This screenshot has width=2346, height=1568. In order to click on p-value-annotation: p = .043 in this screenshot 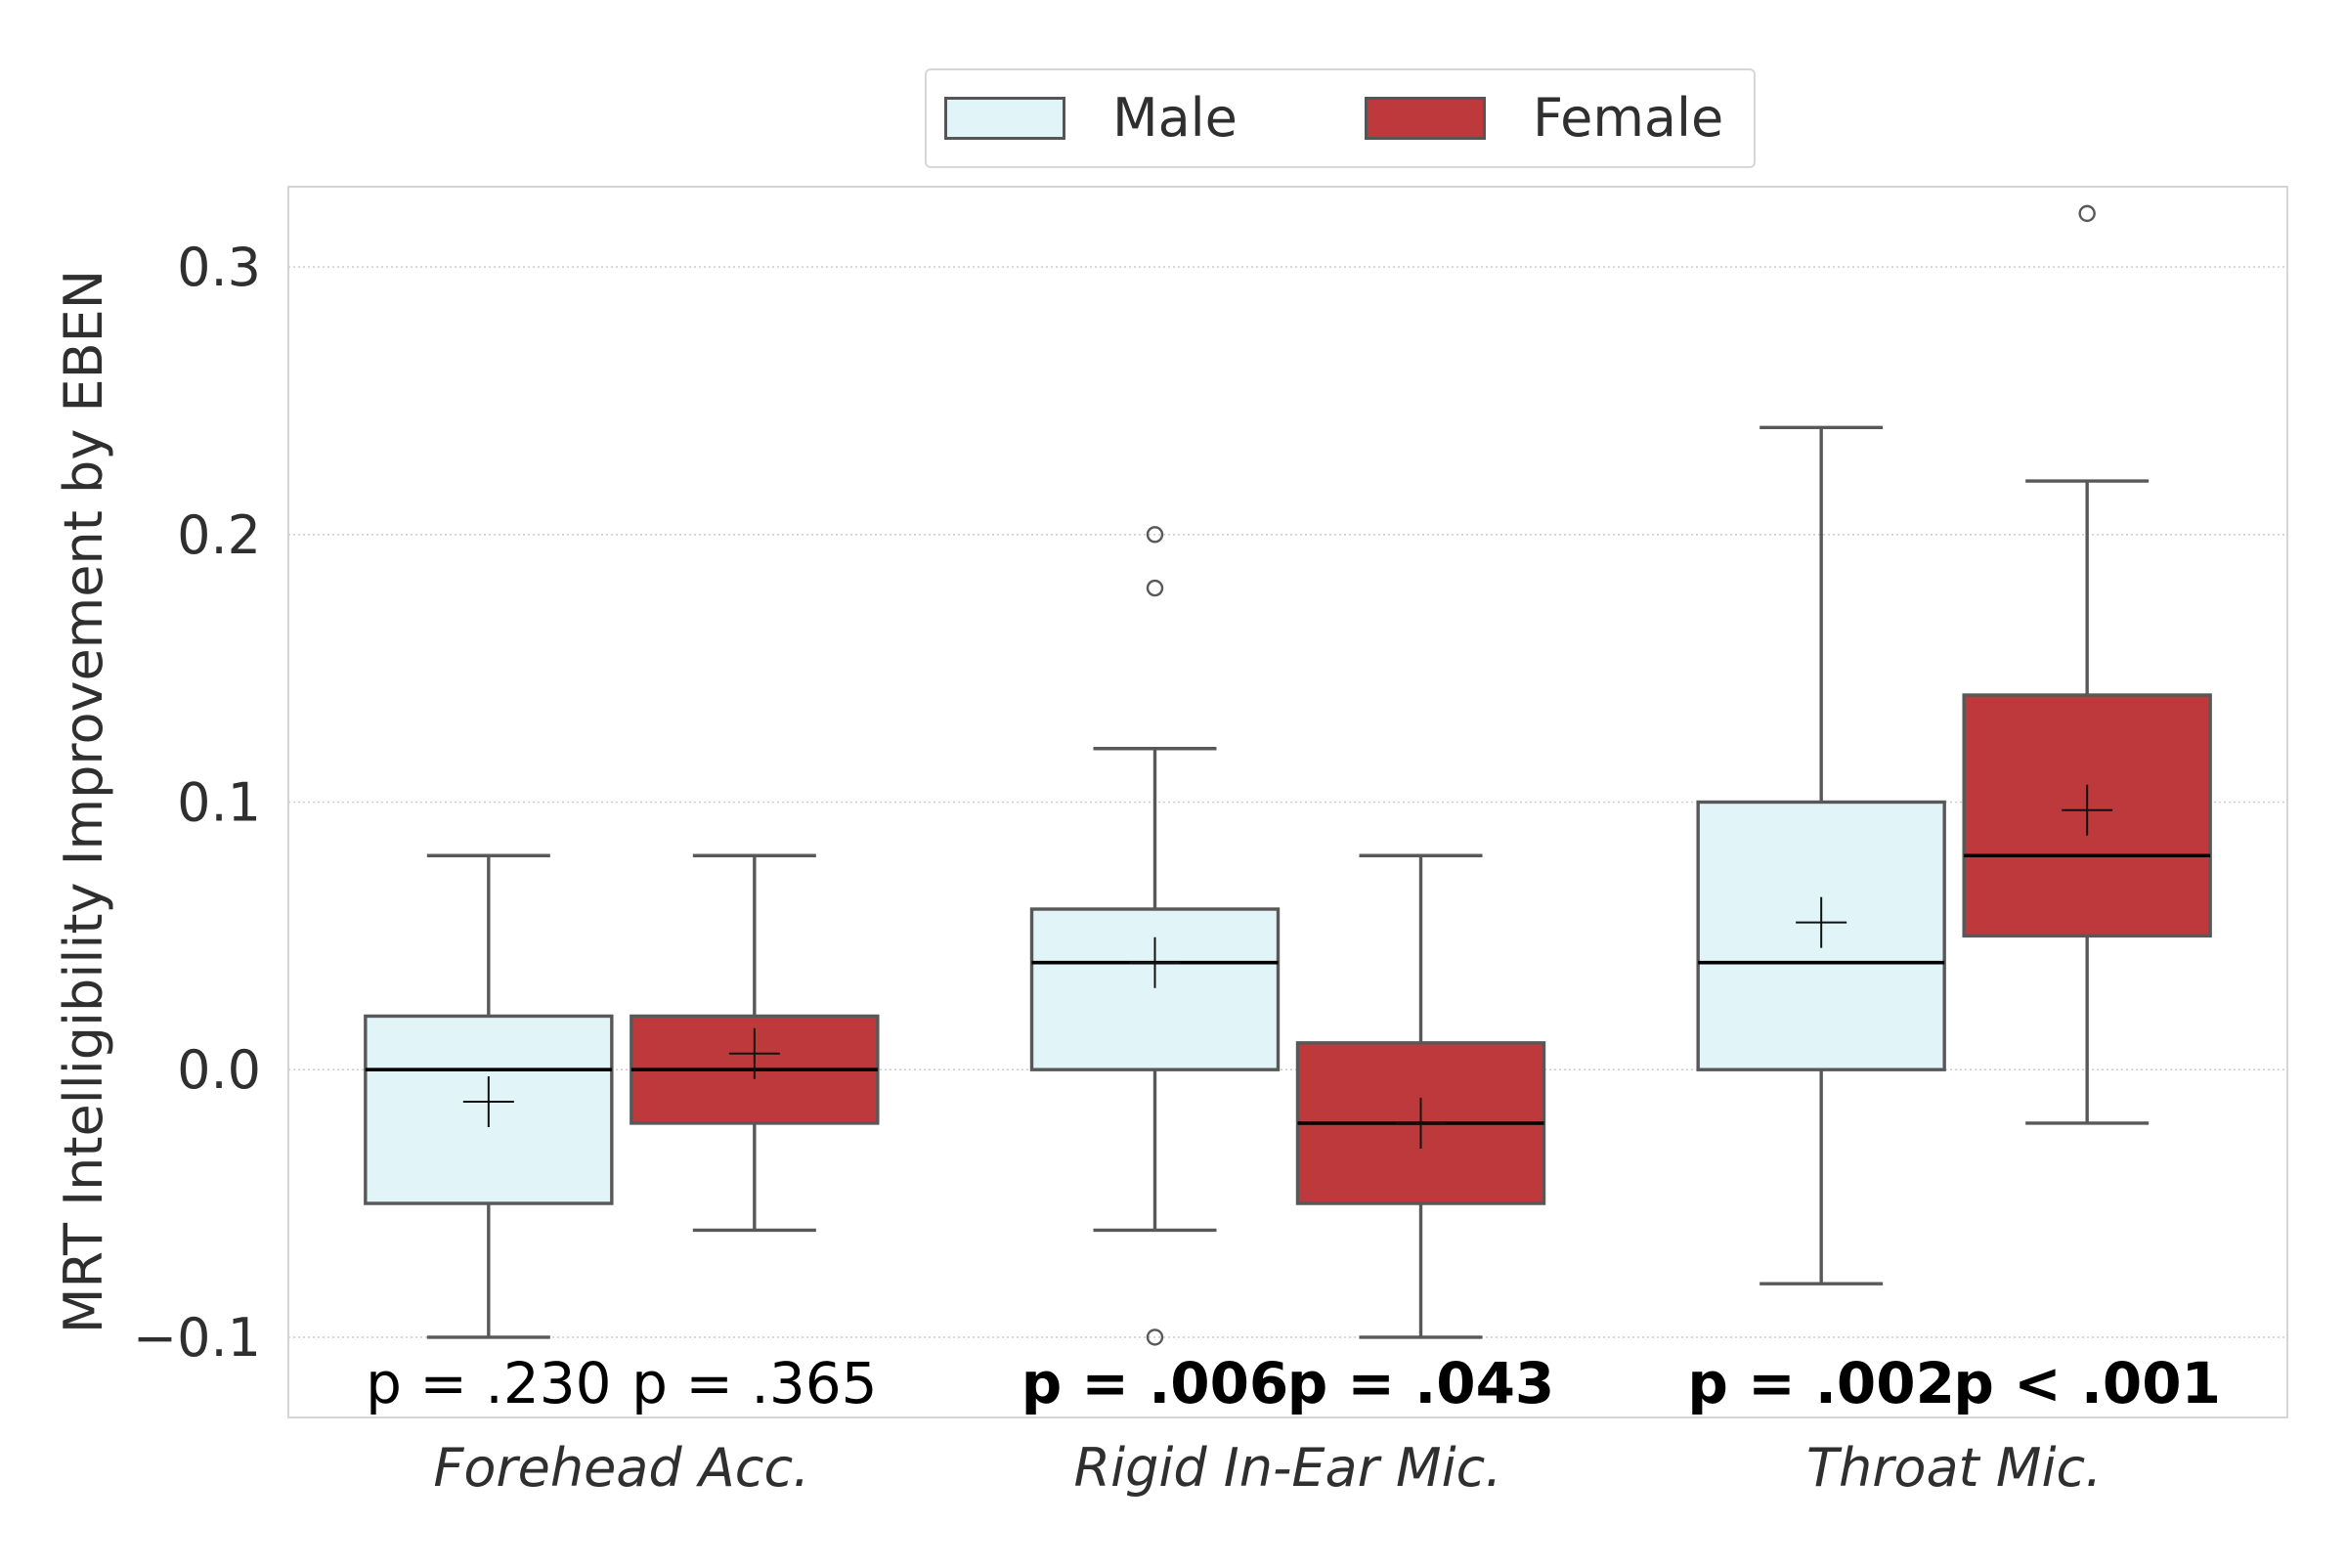, I will do `click(1421, 1383)`.